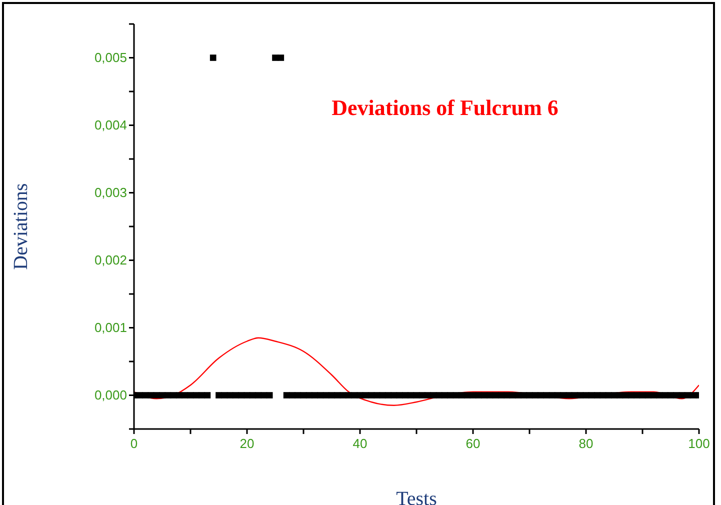 Image resolution: width=721 pixels, height=505 pixels. I want to click on y-tick-label: 0,002, so click(110, 260).